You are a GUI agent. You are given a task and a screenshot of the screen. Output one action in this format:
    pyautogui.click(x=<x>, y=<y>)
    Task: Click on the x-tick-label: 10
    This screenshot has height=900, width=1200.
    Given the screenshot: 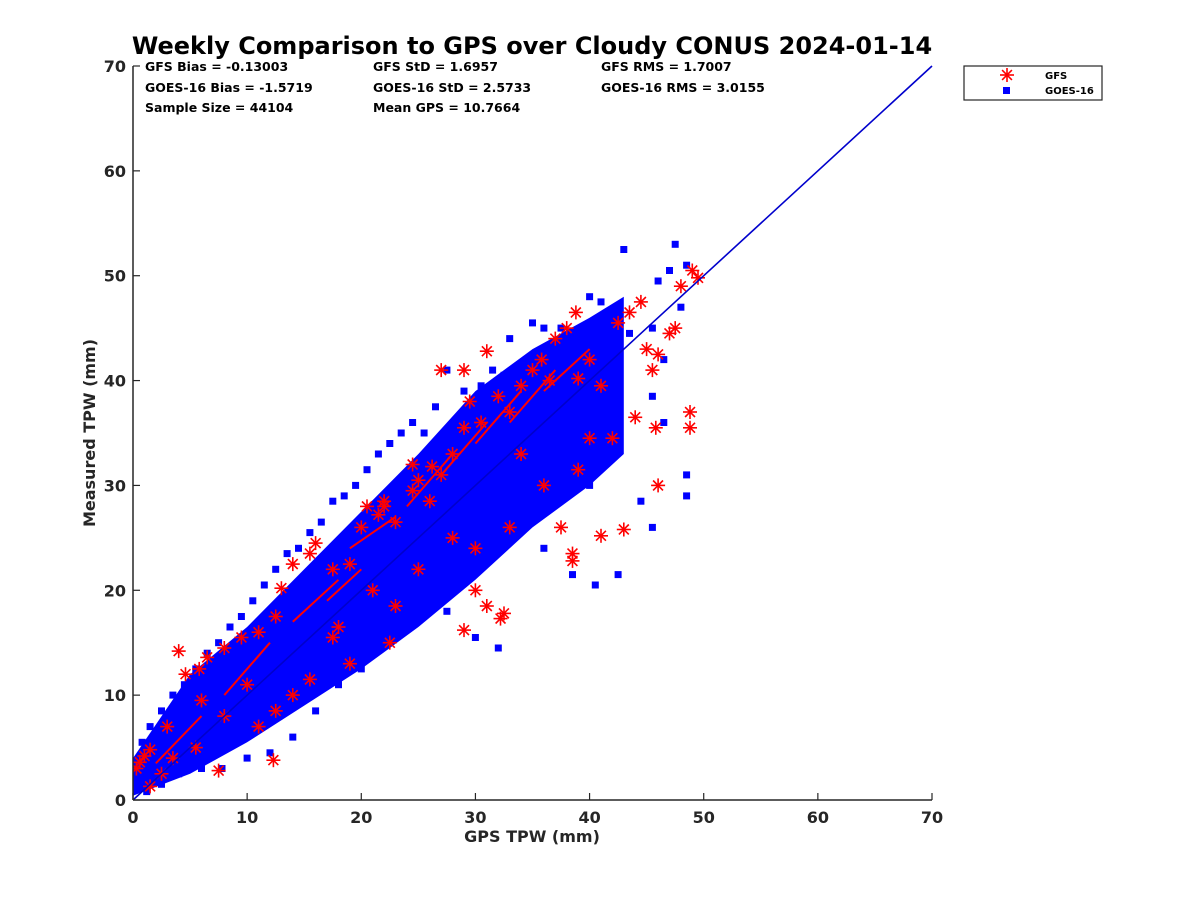 What is the action you would take?
    pyautogui.click(x=247, y=817)
    